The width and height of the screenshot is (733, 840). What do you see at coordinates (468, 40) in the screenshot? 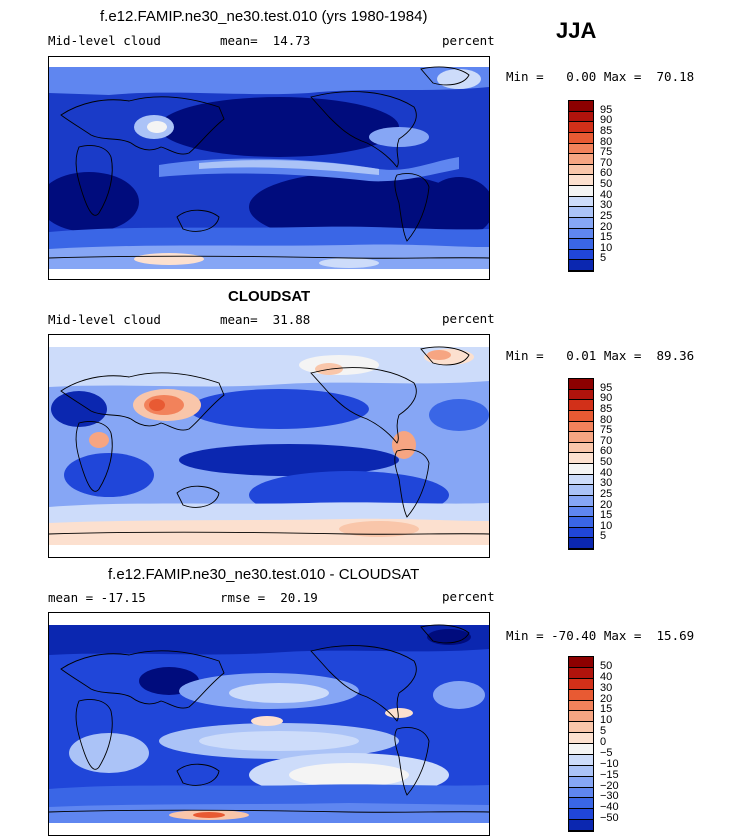
I see `panel1-units-label: percent` at bounding box center [468, 40].